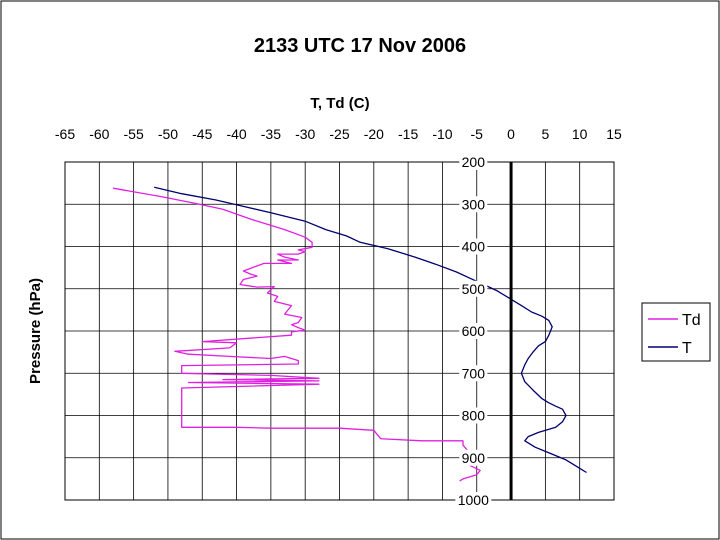 The height and width of the screenshot is (540, 720). Describe the element at coordinates (65, 134) in the screenshot. I see `x-tick-label: -65` at that location.